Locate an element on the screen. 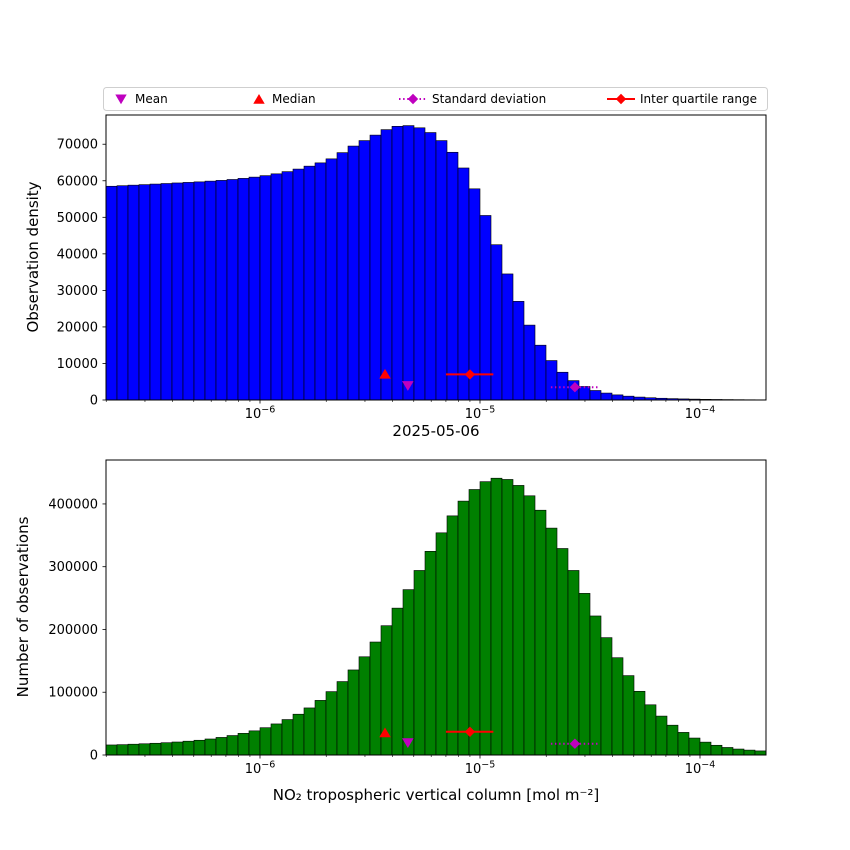  legend-label-iqr: Inter quartile range is located at coordinates (698, 99).